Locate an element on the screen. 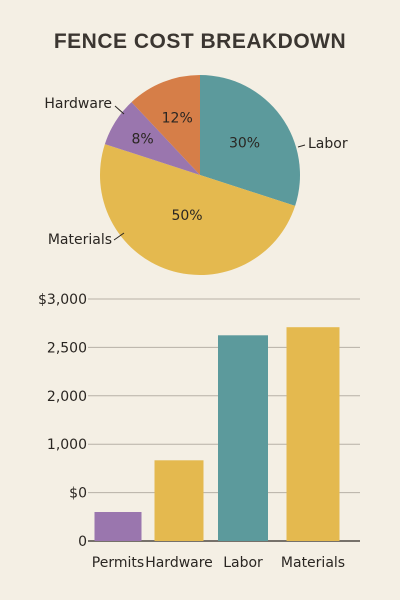 The height and width of the screenshot is (600, 400). pie-slice-labor is located at coordinates (250, 140).